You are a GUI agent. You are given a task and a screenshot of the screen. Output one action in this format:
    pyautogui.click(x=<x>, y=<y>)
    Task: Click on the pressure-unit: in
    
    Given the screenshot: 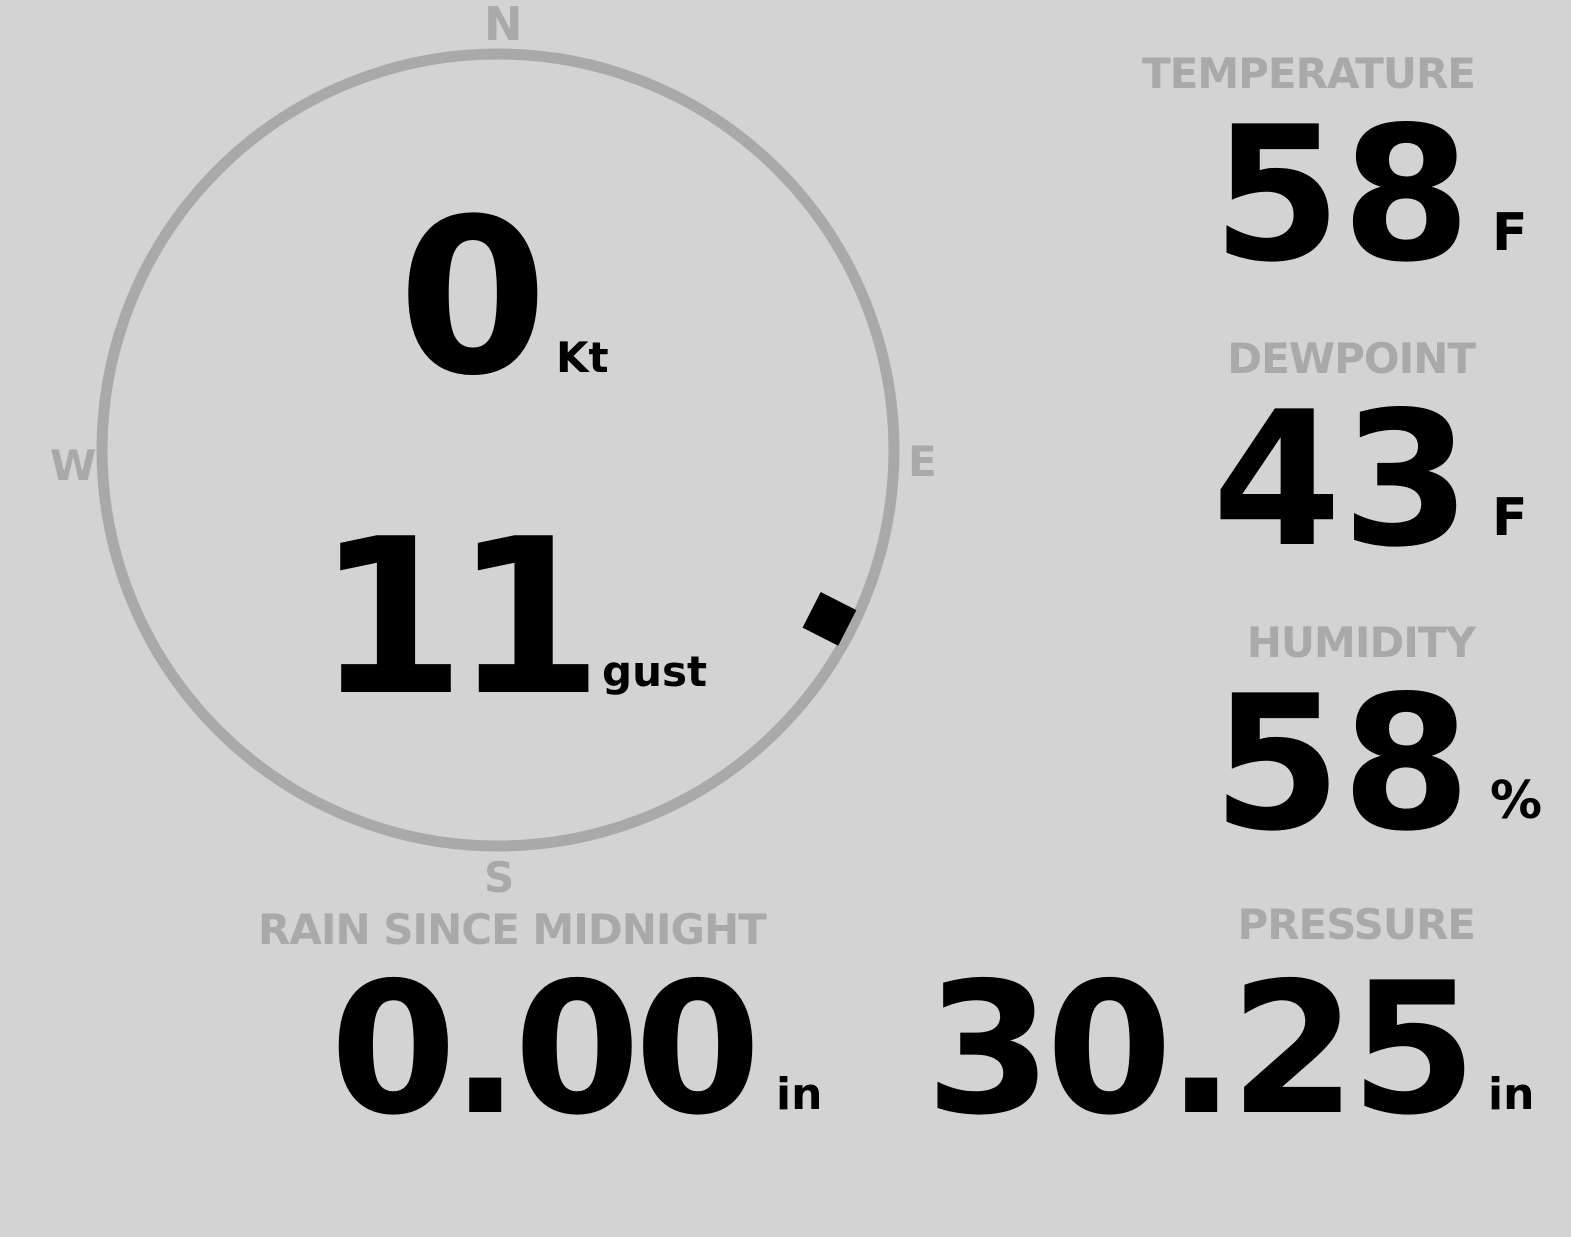 What is the action you would take?
    pyautogui.click(x=1511, y=1094)
    